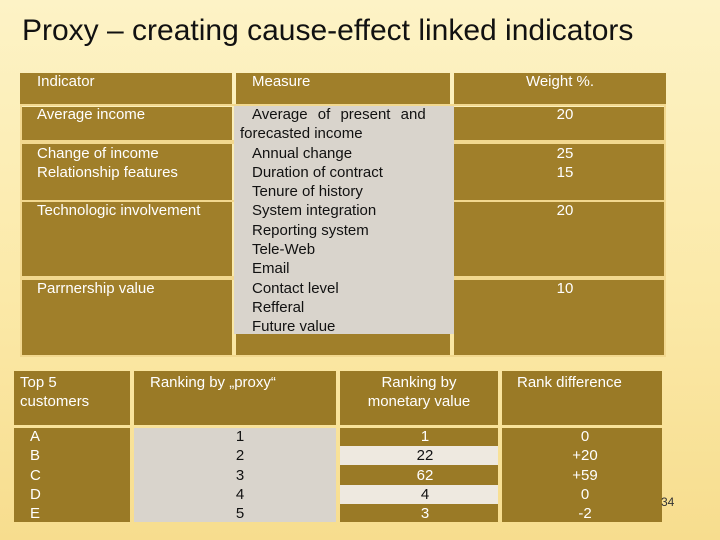 This screenshot has height=540, width=720. I want to click on measure-item: Contact level, so click(295, 288).